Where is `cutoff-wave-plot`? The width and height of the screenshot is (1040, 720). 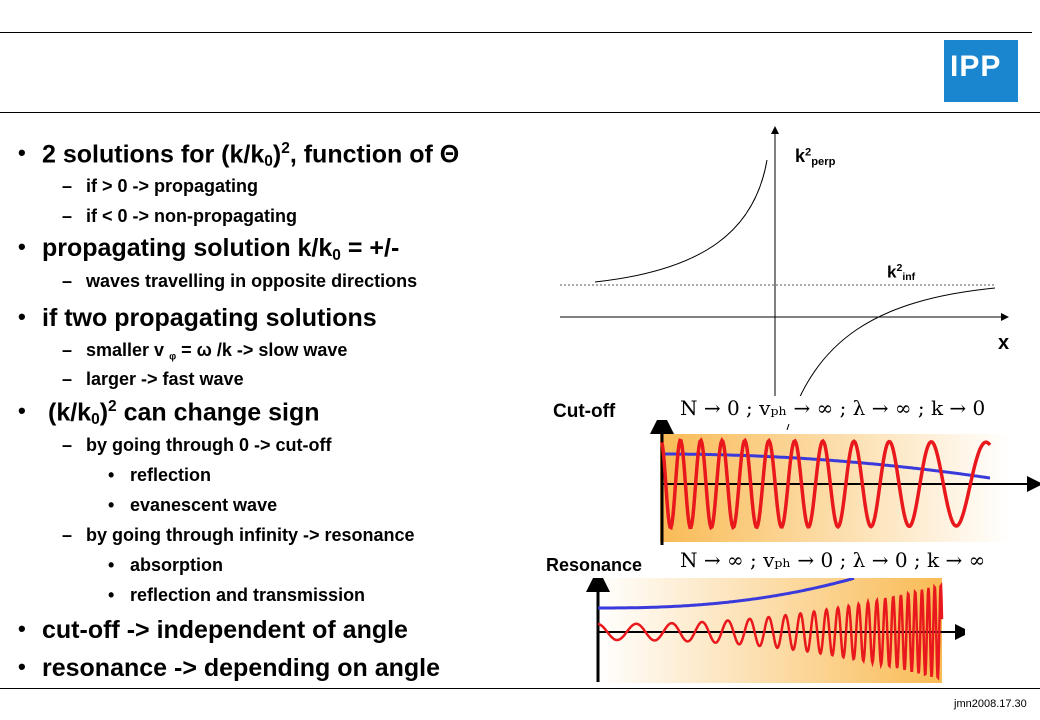
cutoff-wave-plot is located at coordinates (845, 482).